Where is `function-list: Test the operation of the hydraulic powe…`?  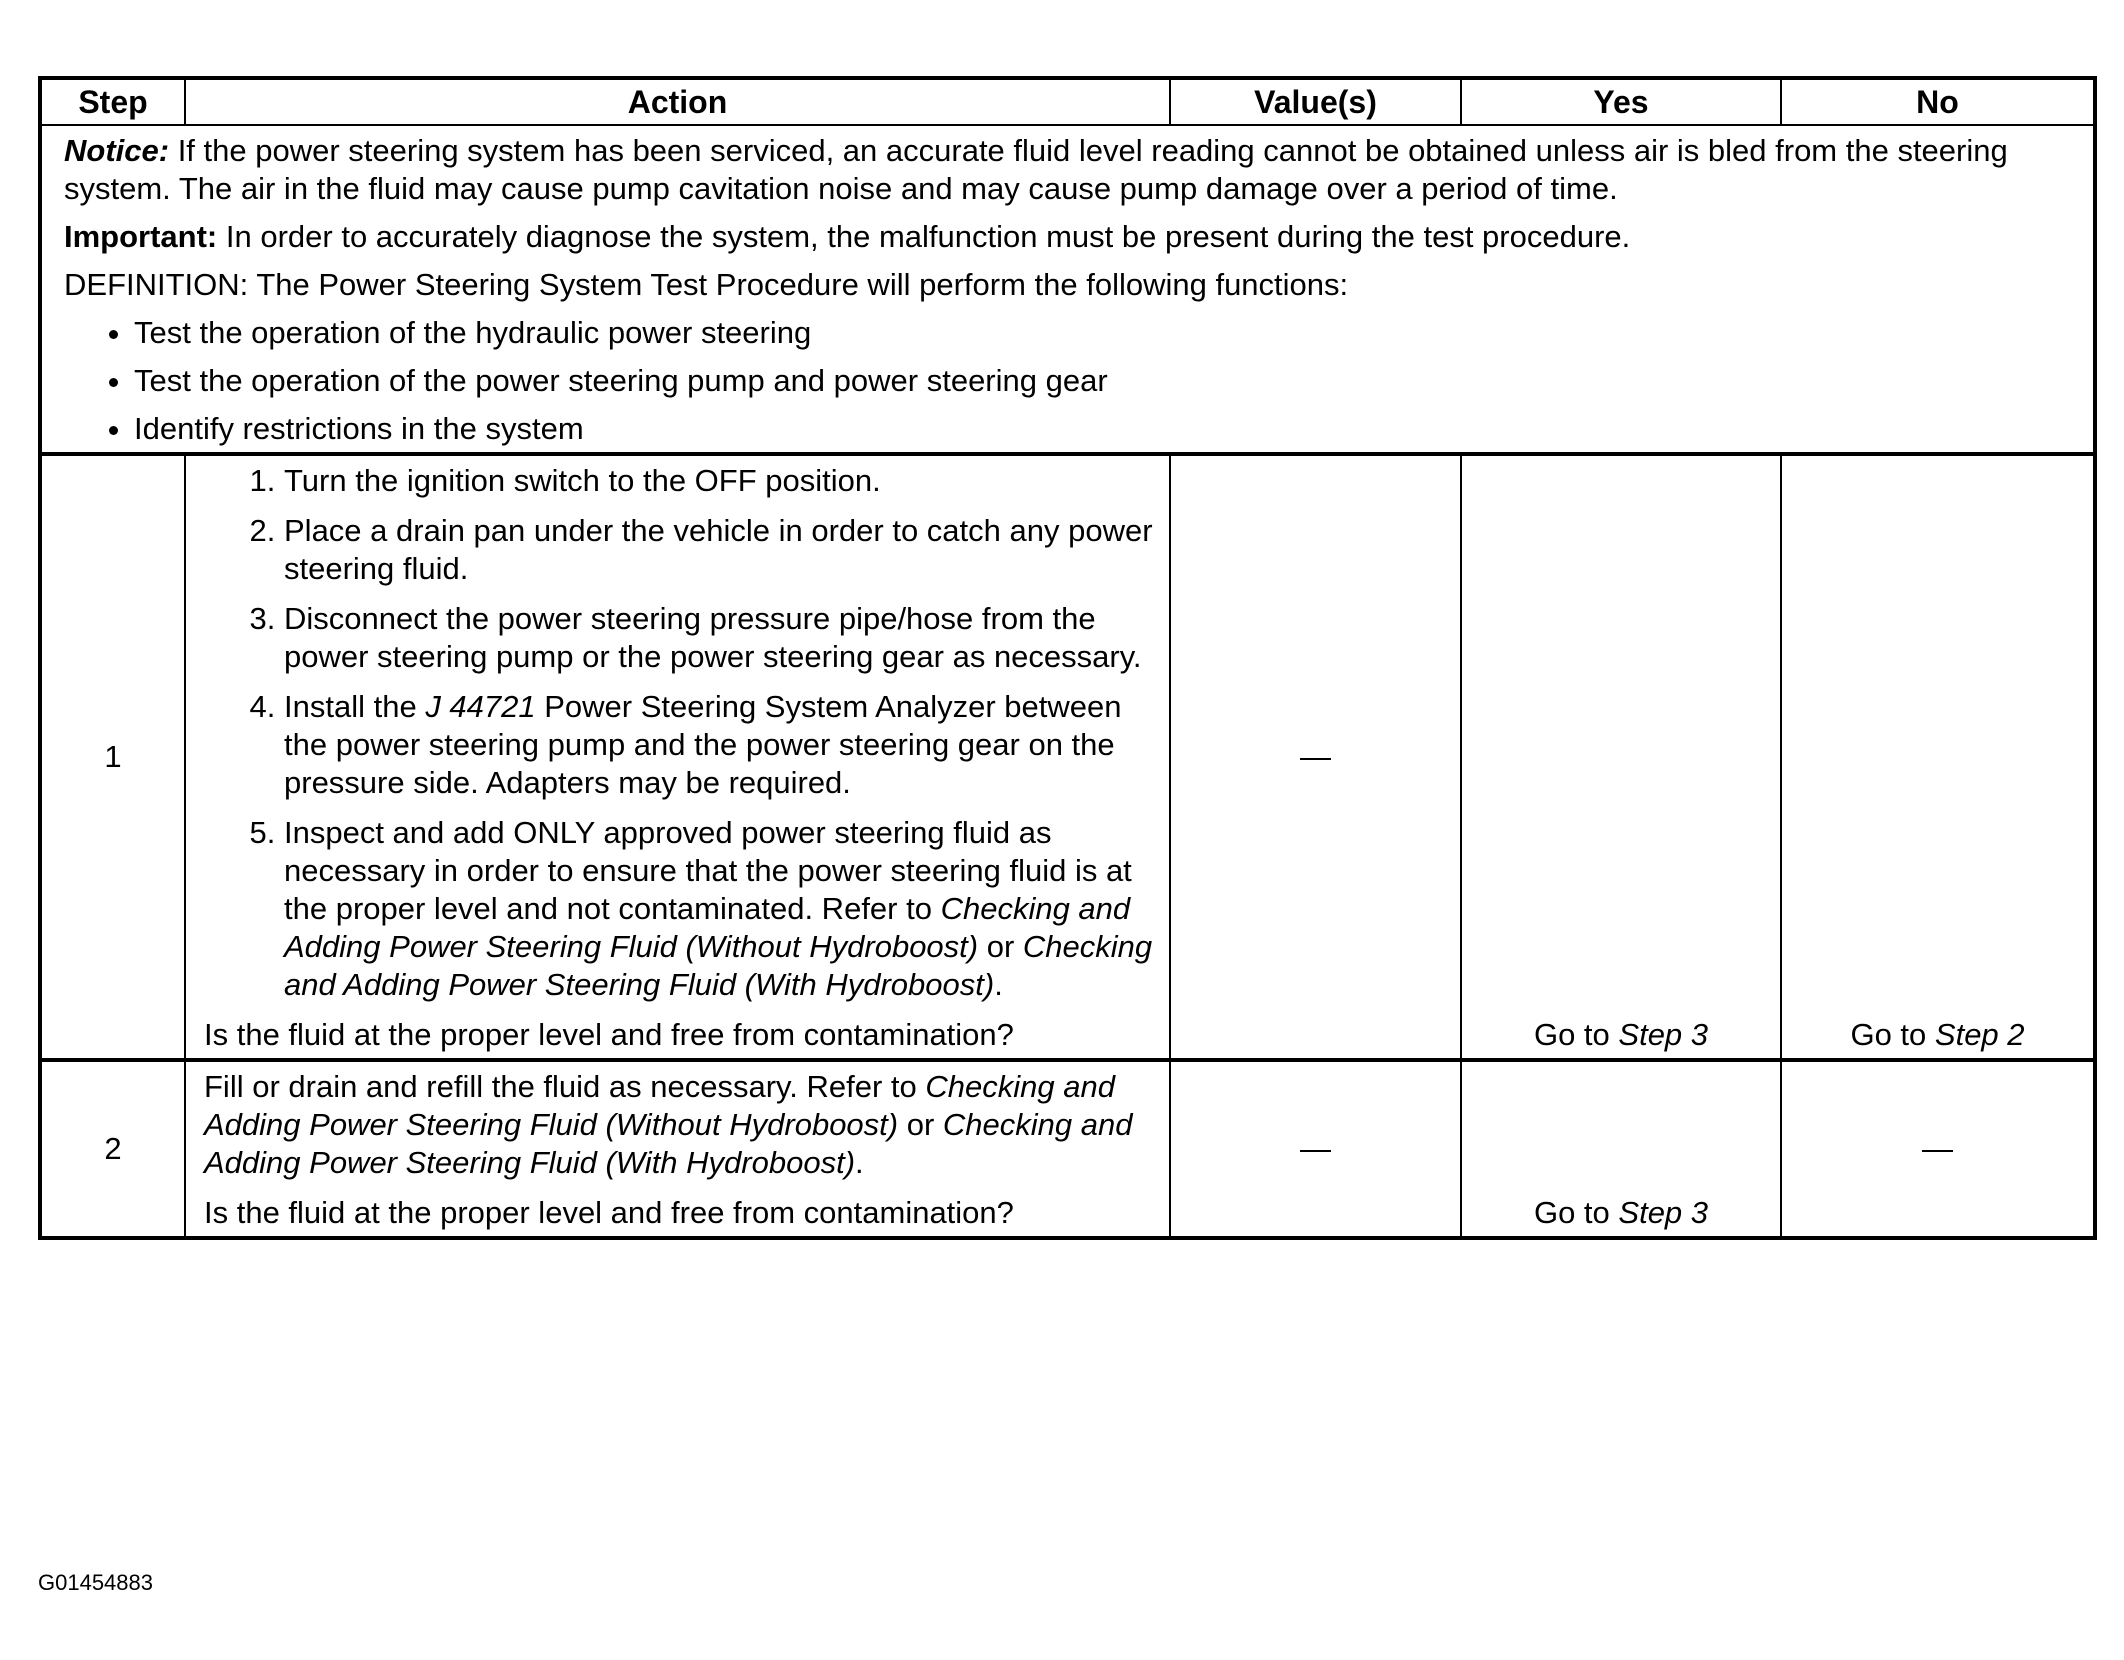
function-list: Test the operation of the hydraulic powe… is located at coordinates (1069, 381).